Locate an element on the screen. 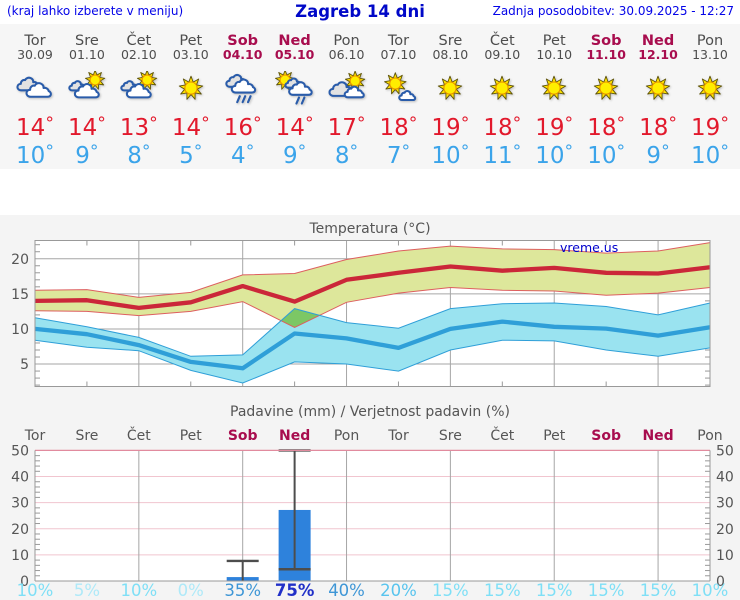 Image resolution: width=740 pixels, height=600 pixels. precip-ytick-left: 0 is located at coordinates (24, 582).